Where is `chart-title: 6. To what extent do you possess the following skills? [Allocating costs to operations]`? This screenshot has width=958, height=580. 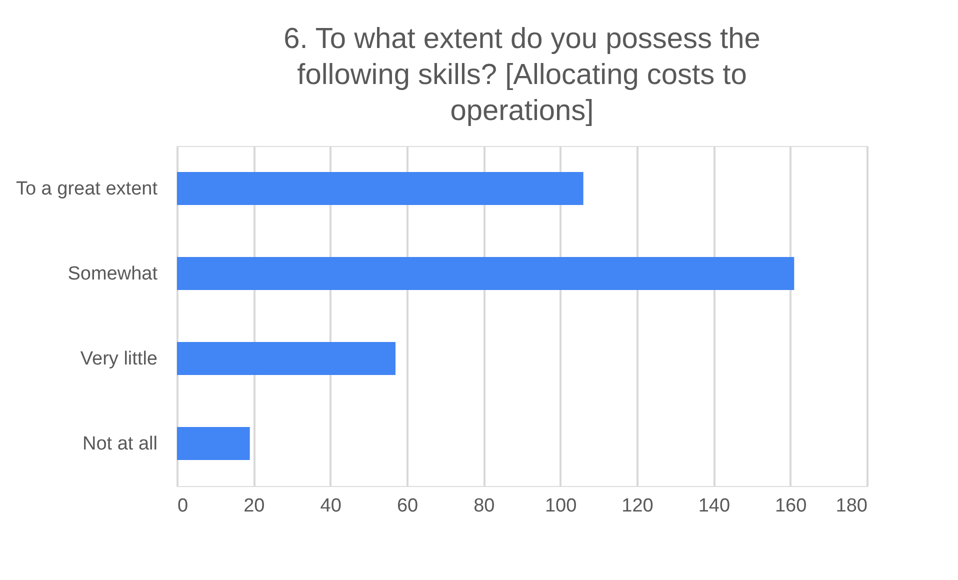 chart-title: 6. To what extent do you possess the following skills? [Allocating costs to operations] is located at coordinates (522, 75).